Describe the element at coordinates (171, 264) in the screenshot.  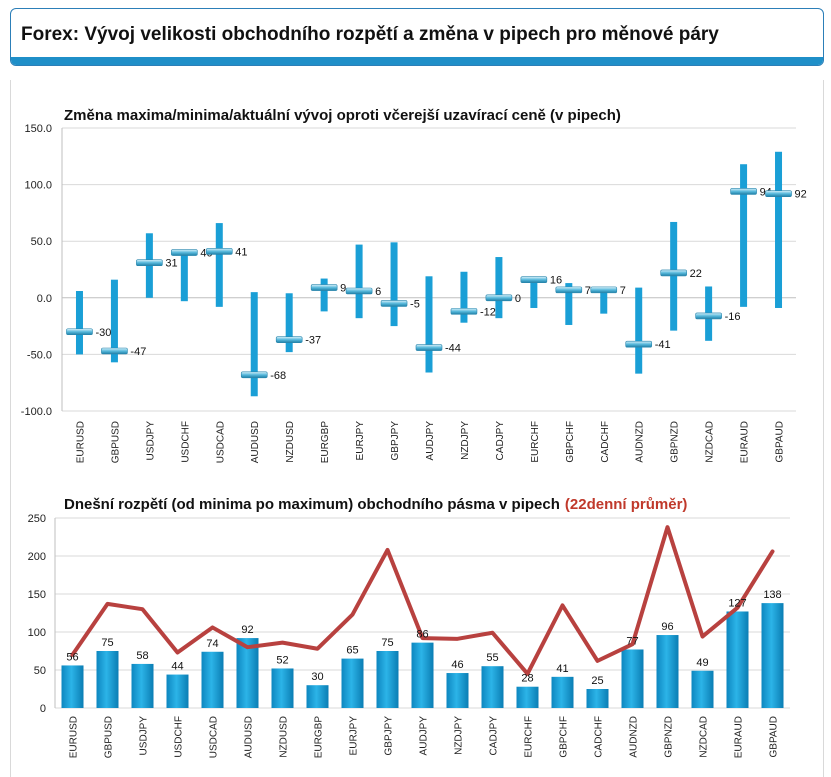
I see `chart1-current-label: 31` at that location.